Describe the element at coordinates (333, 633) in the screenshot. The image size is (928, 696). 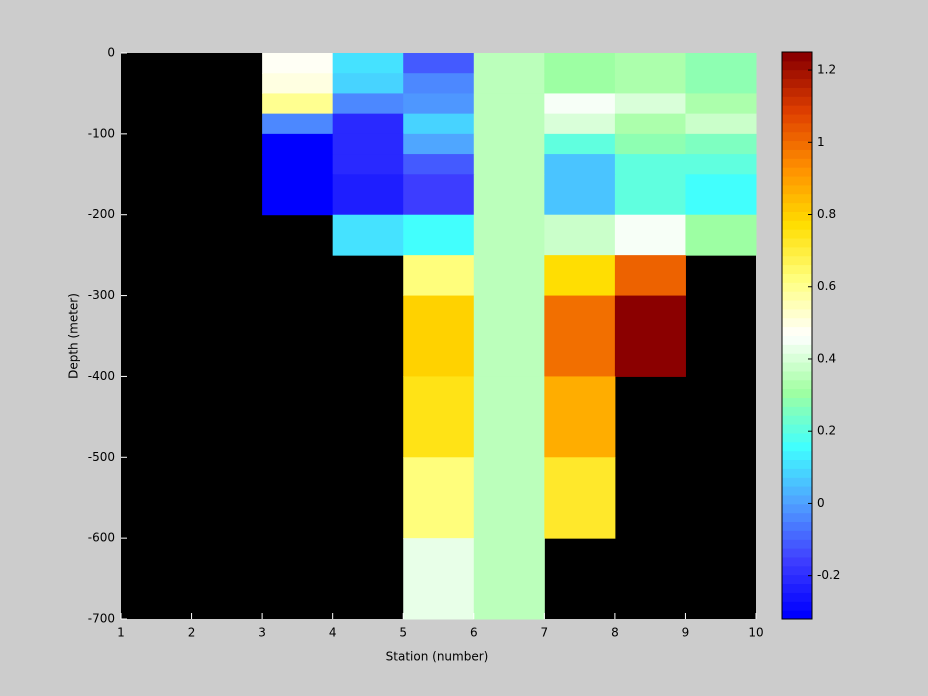
I see `x-tick-label: 4` at that location.